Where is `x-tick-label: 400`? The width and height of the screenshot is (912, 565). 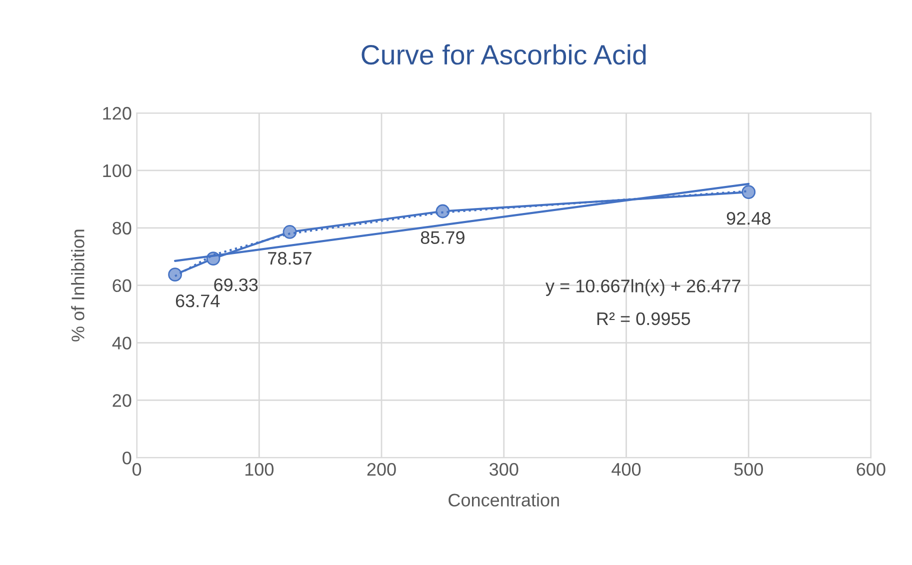
x-tick-label: 400 is located at coordinates (626, 469).